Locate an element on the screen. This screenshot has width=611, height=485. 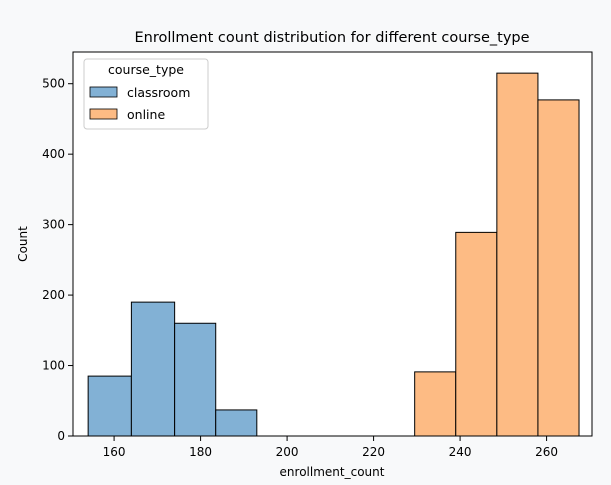
y-tick-label-0: 0 is located at coordinates (61, 436).